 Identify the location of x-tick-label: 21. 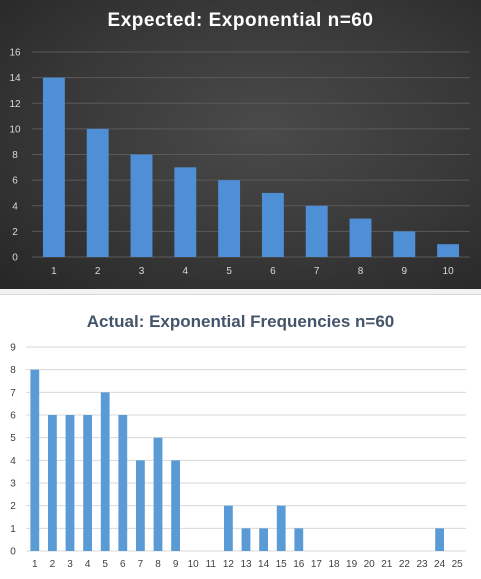
(387, 564).